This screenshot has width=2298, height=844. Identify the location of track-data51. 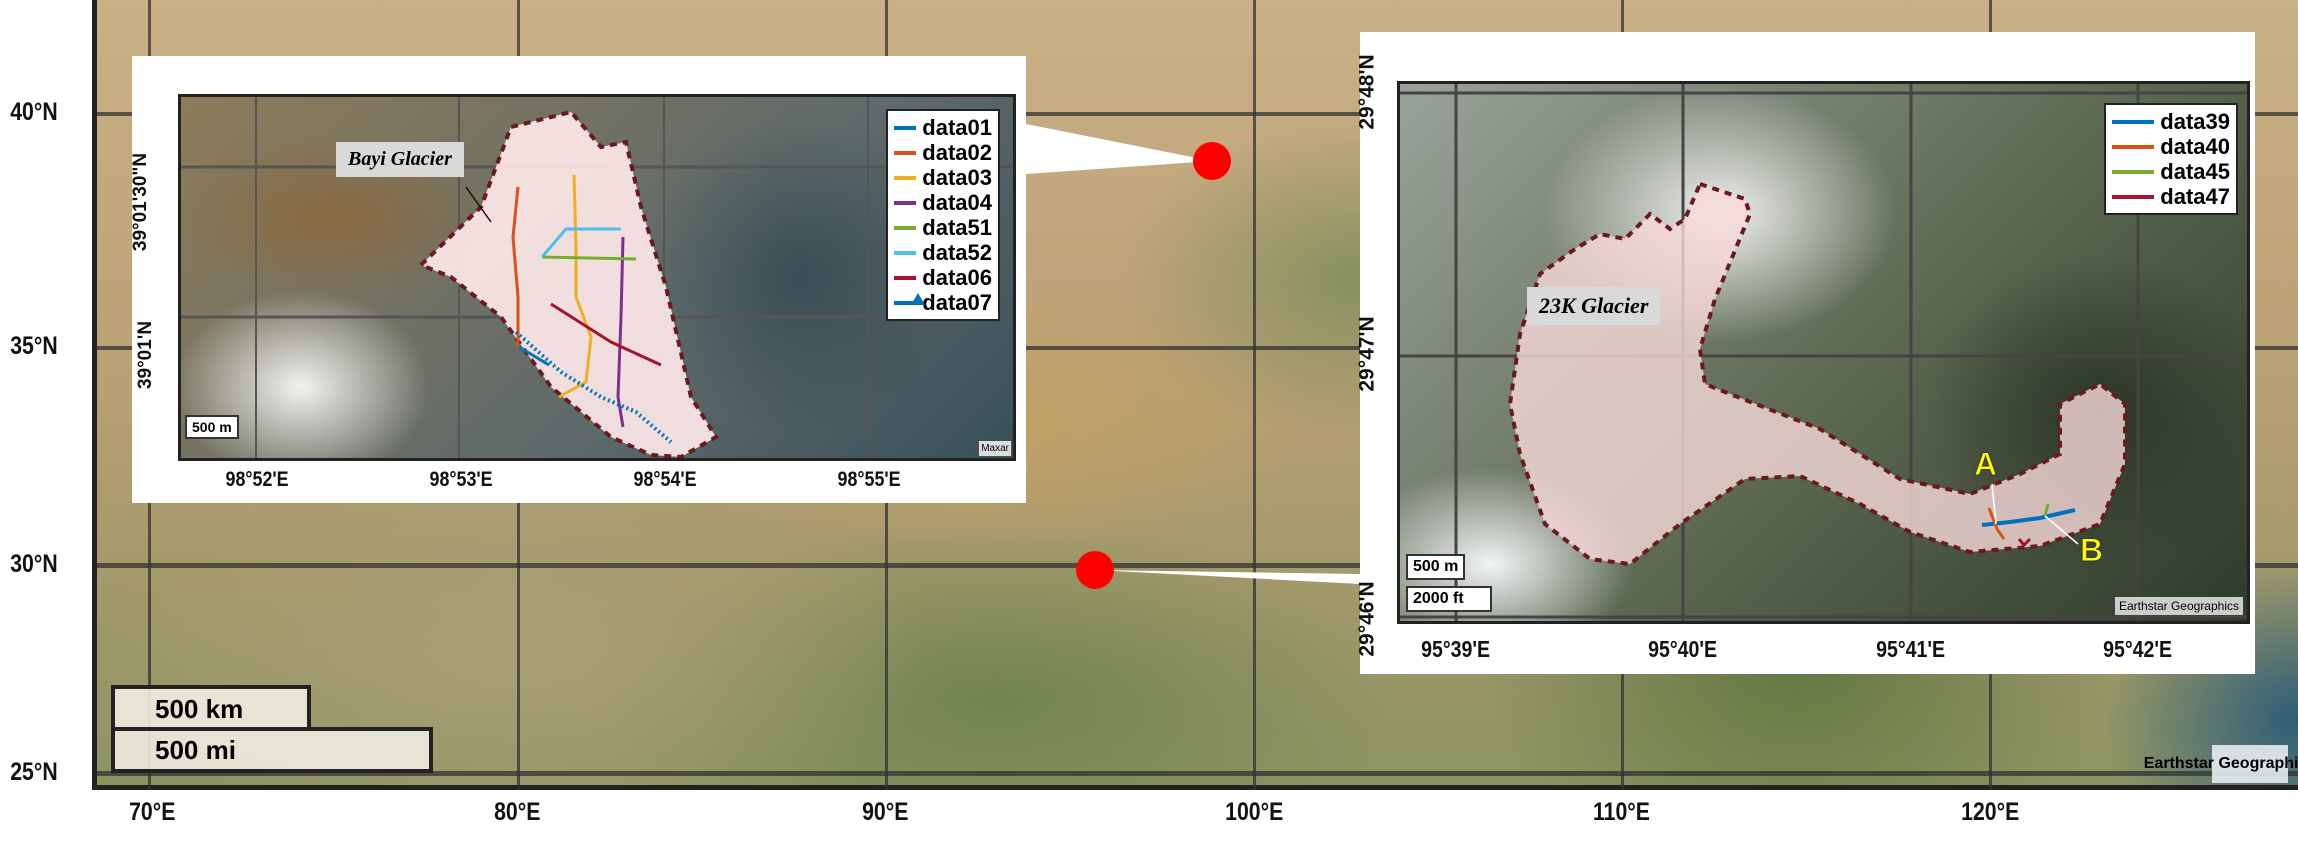
(589, 258).